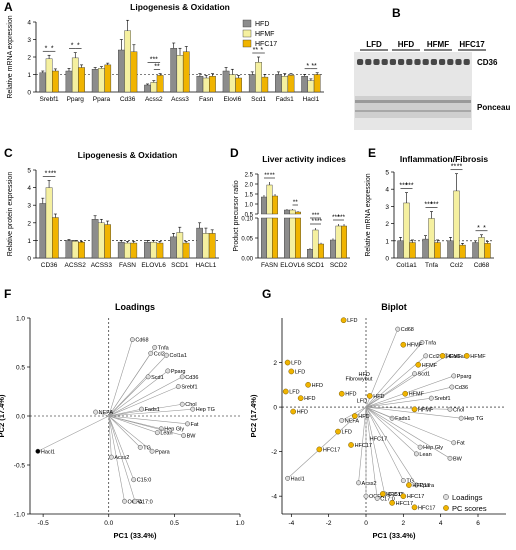 The width and height of the screenshot is (516, 550). I want to click on bar-cd68-hfc17, so click(487, 251).